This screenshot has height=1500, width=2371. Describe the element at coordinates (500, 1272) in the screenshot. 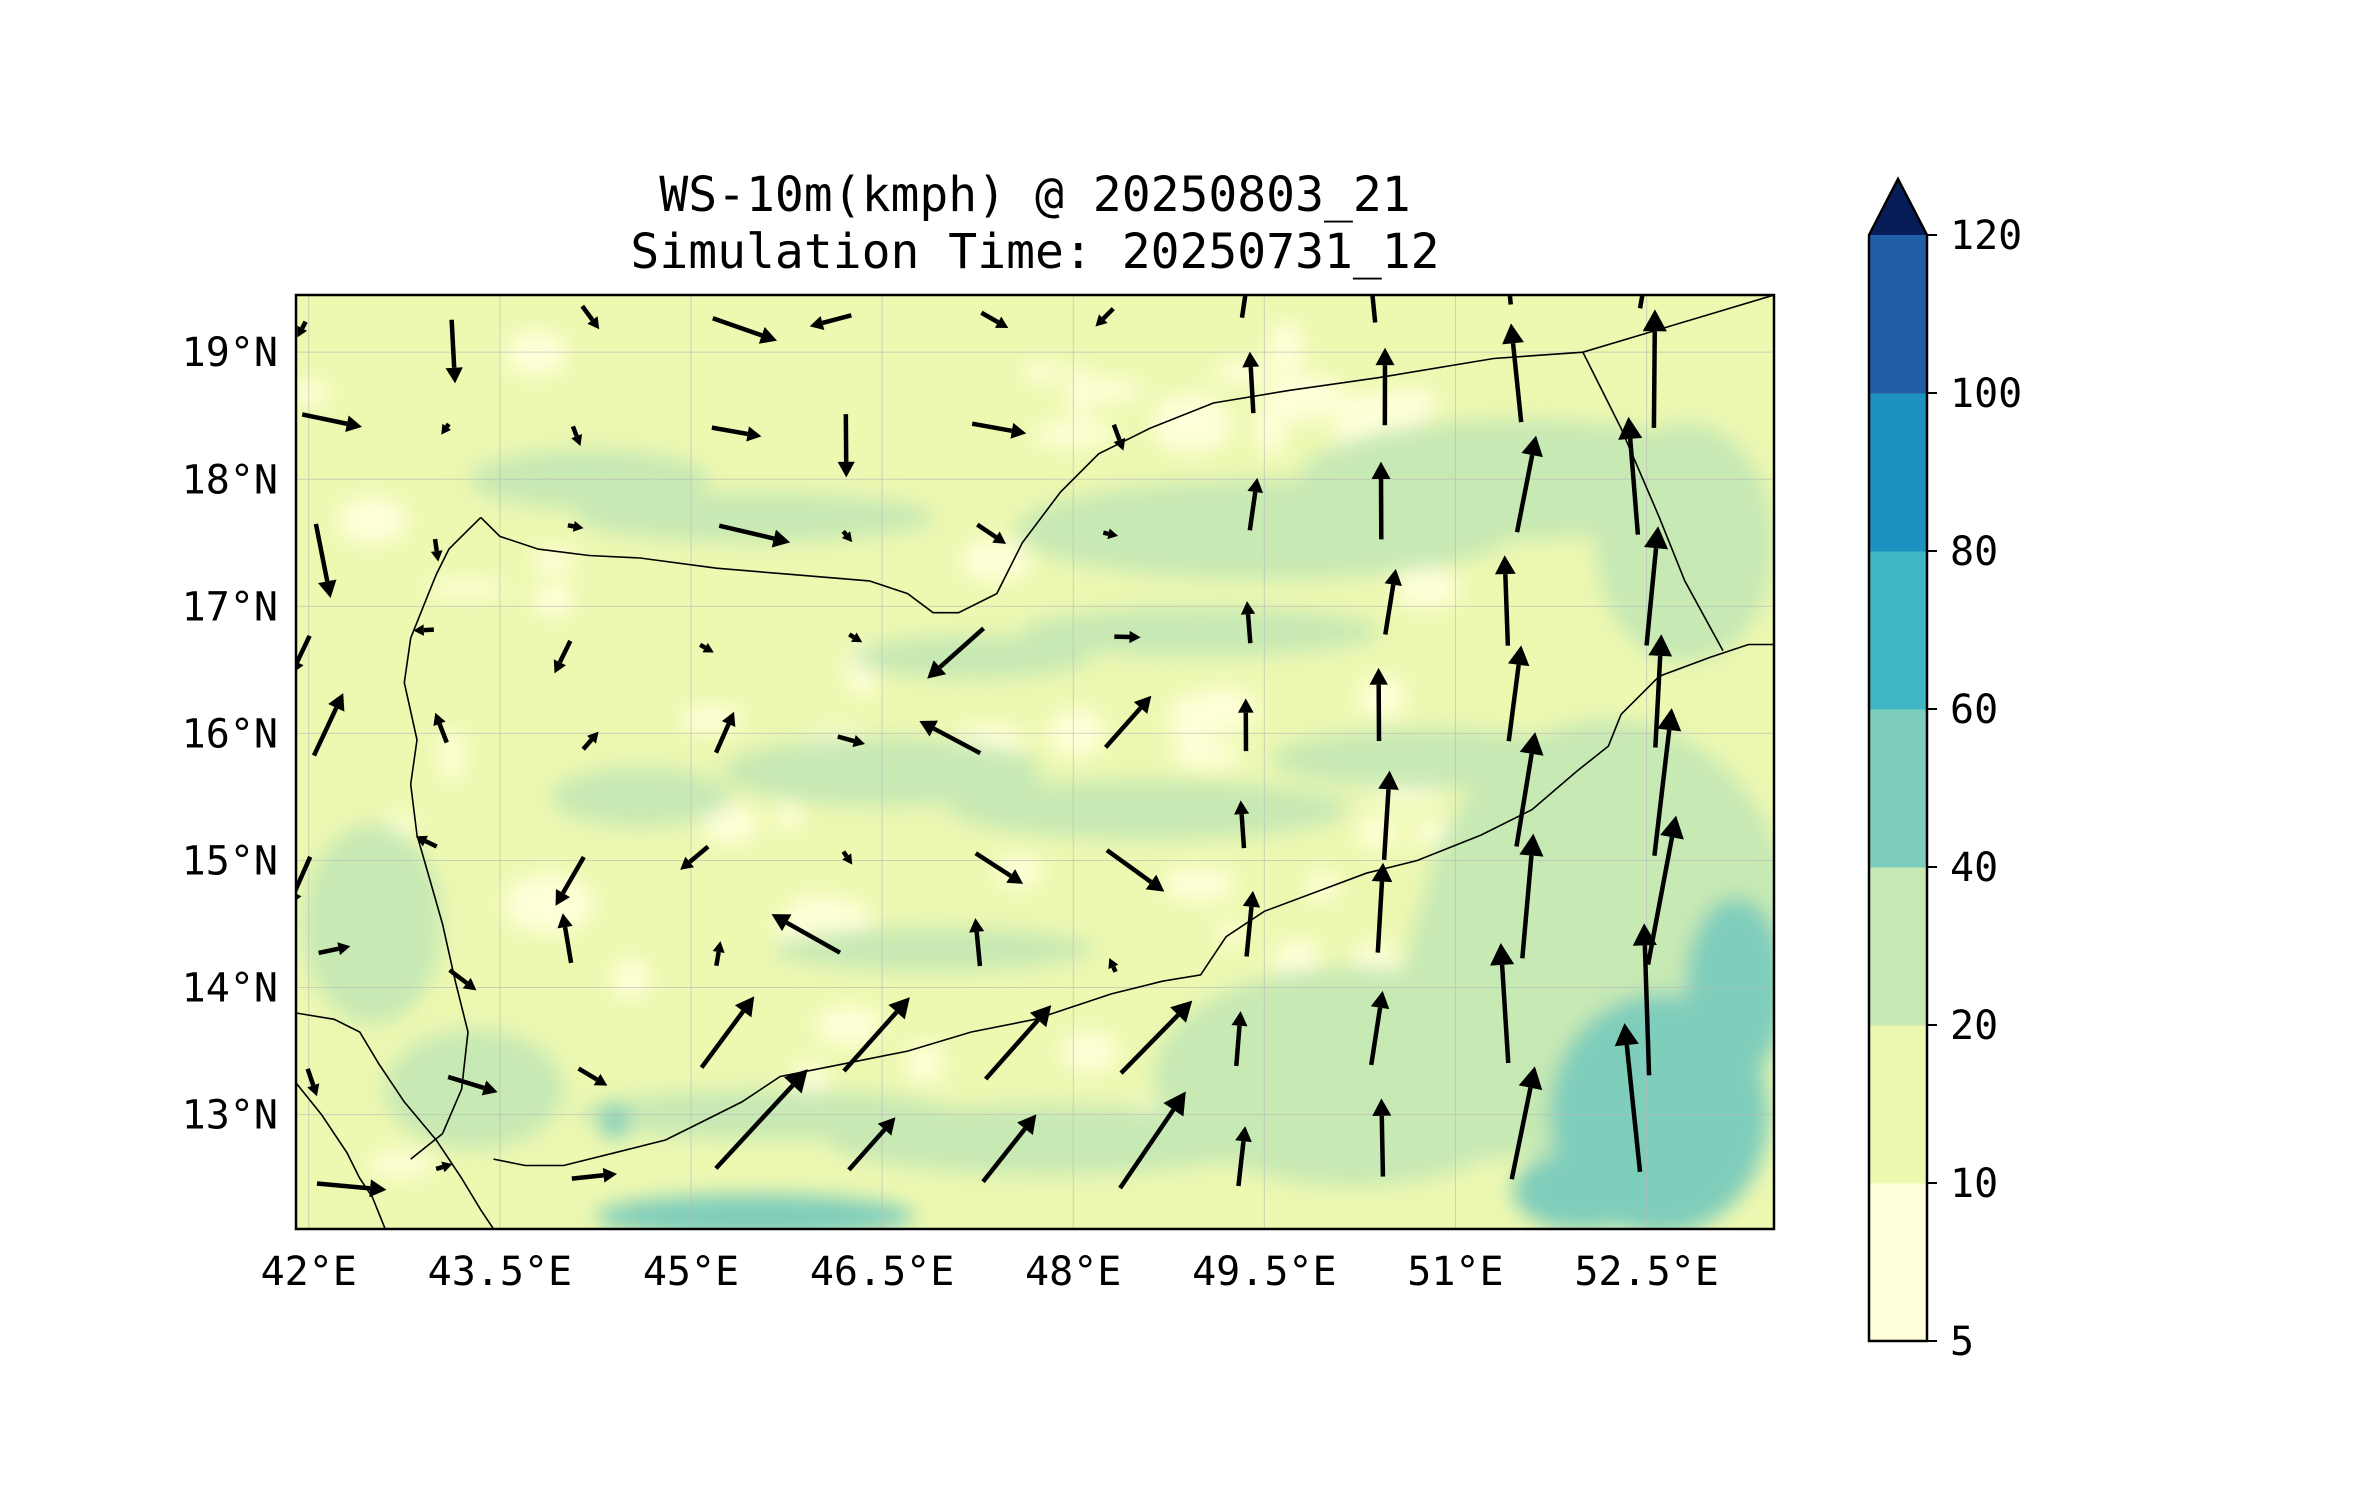

I see `lon-tick-label: 43.5°E` at that location.